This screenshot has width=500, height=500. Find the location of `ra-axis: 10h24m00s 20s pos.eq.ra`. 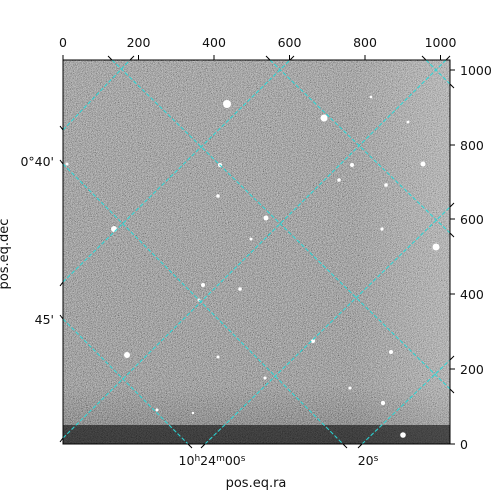

ra-axis: 10h24m00s 20s pos.eq.ra is located at coordinates (279, 472).